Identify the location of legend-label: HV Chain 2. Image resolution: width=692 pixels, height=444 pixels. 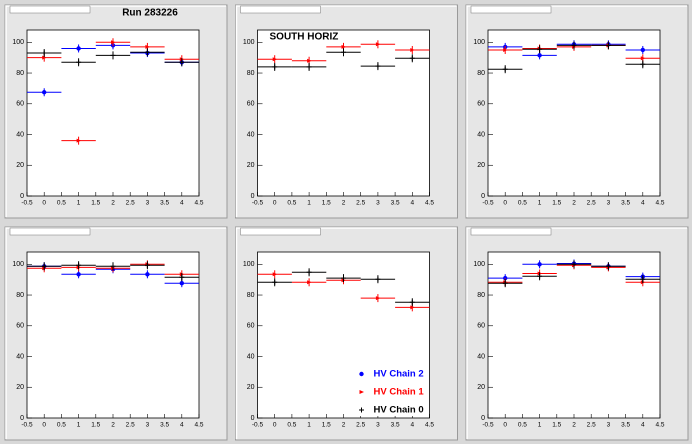
(399, 374).